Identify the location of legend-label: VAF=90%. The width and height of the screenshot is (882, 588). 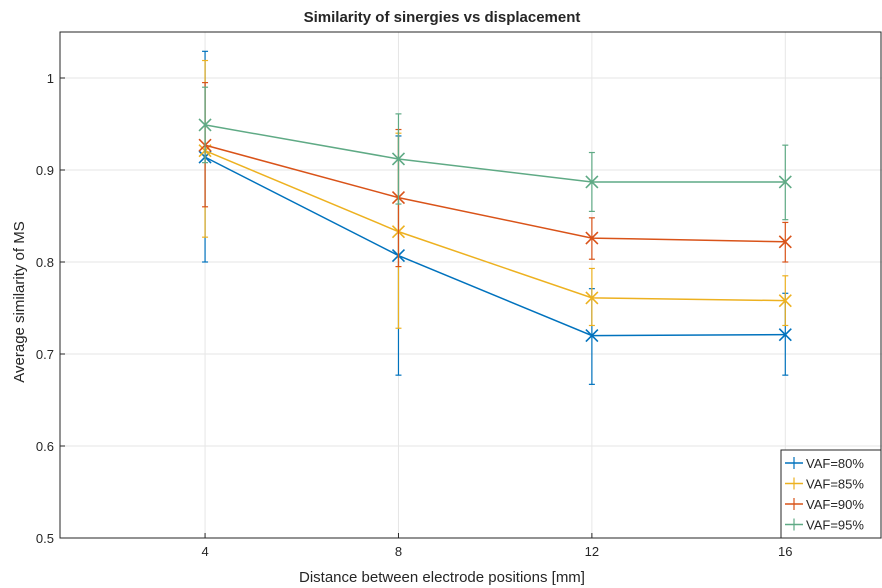
(835, 504).